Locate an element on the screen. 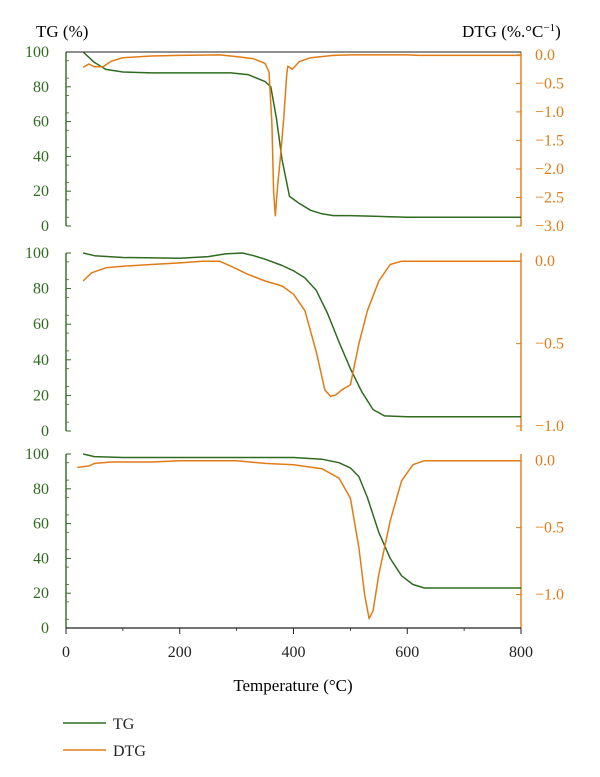 This screenshot has width=600, height=777. x-tick-label: 400 is located at coordinates (294, 652).